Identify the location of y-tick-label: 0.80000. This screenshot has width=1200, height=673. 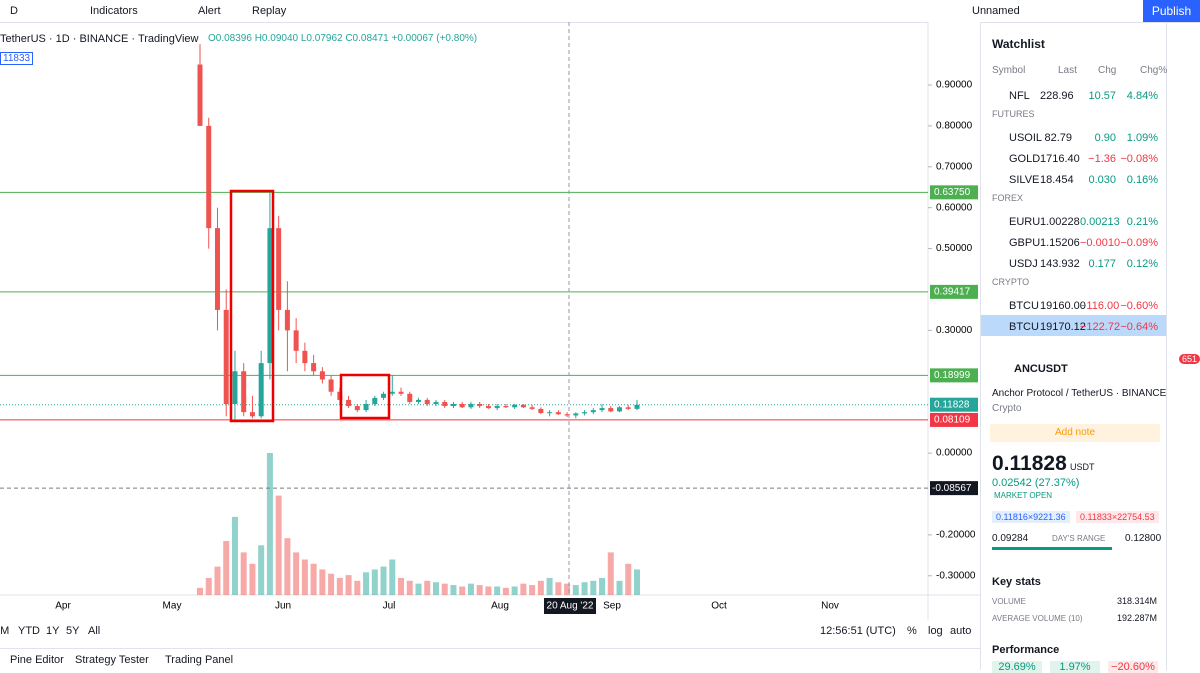
(954, 126).